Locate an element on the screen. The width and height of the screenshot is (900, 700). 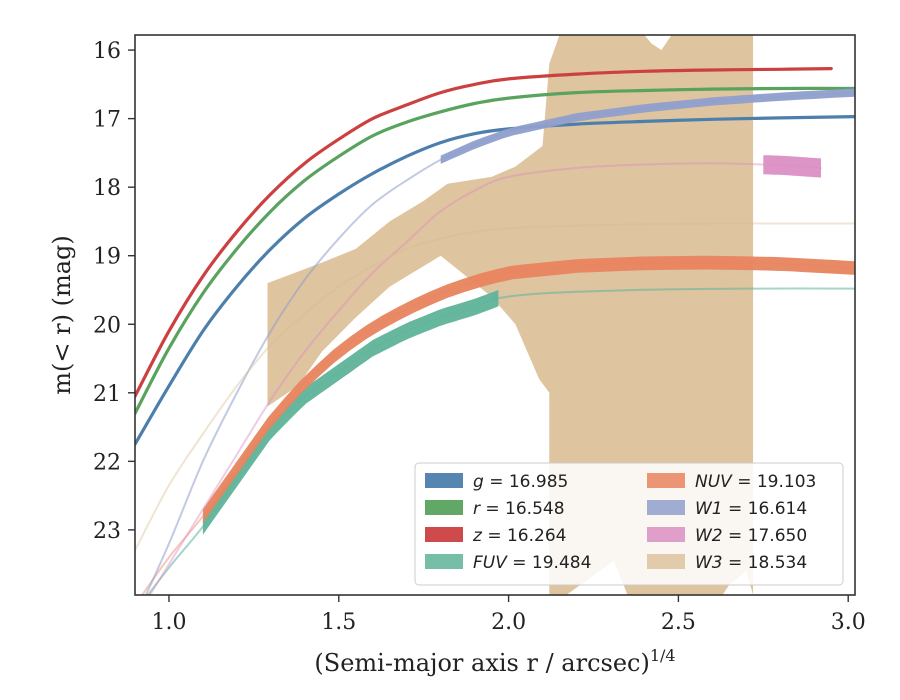
legend-entry-nuv: NUV = 19.103 is located at coordinates (731, 482).